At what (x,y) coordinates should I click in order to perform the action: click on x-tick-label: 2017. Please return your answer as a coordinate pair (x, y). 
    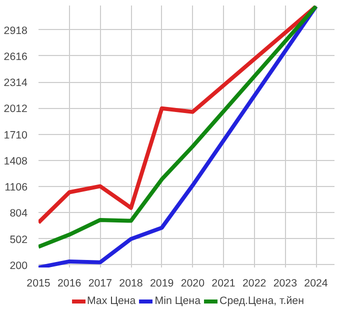
    Looking at the image, I should click on (100, 284).